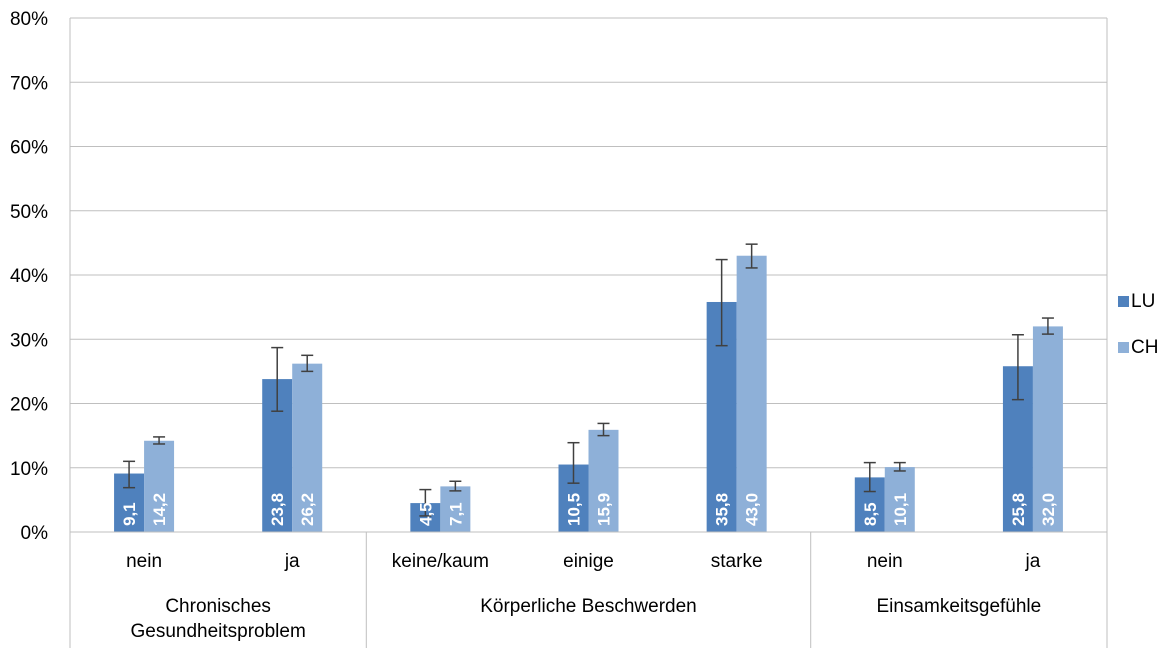  What do you see at coordinates (574, 509) in the screenshot?
I see `data-label-LU-3: 10,5` at bounding box center [574, 509].